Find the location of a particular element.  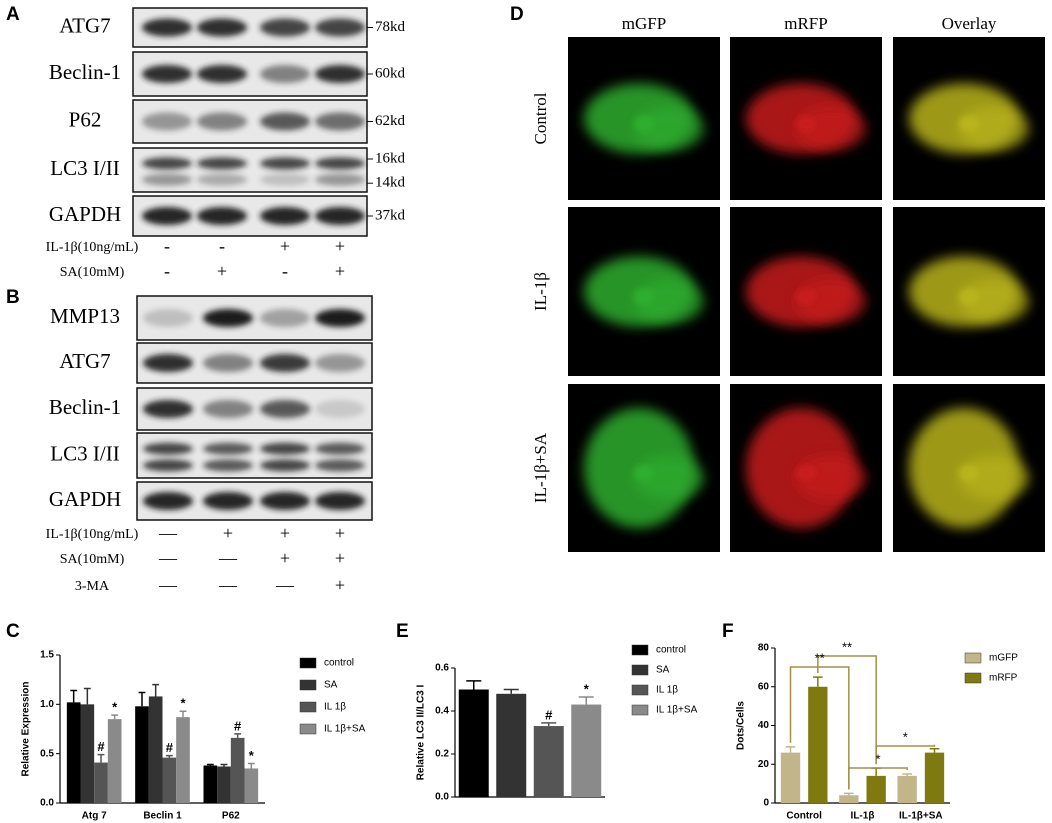

blot-label: Beclin-1 is located at coordinates (85, 407).